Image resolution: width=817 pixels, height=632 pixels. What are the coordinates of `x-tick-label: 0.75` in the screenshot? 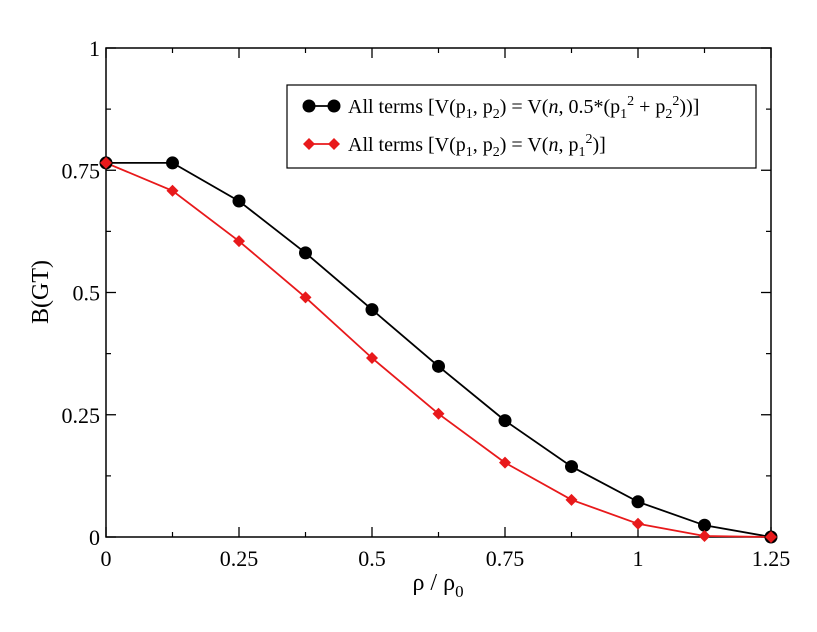 It's located at (505, 558).